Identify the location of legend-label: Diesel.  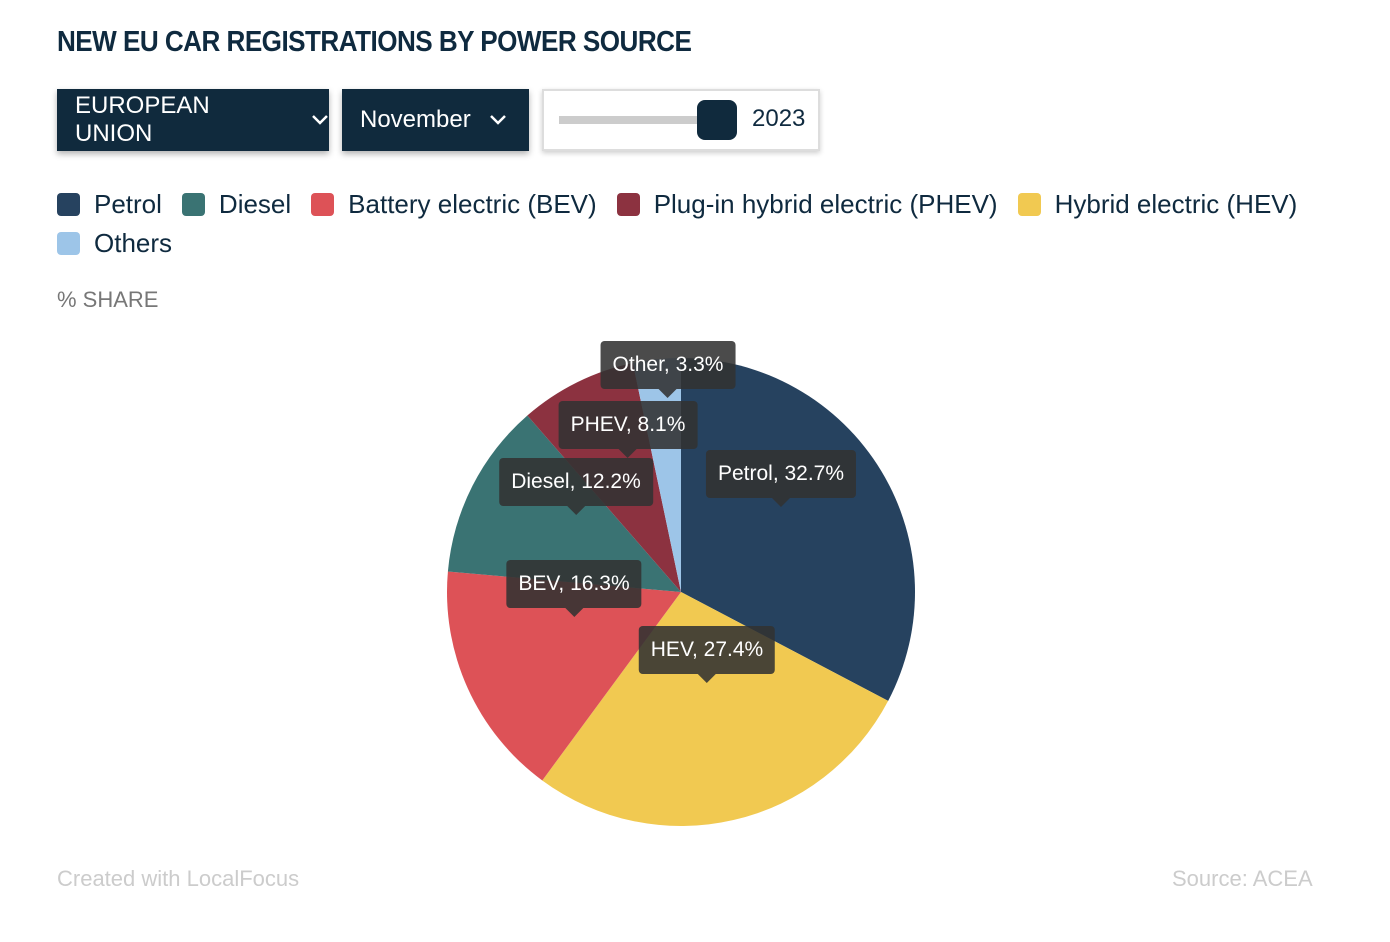
(255, 203).